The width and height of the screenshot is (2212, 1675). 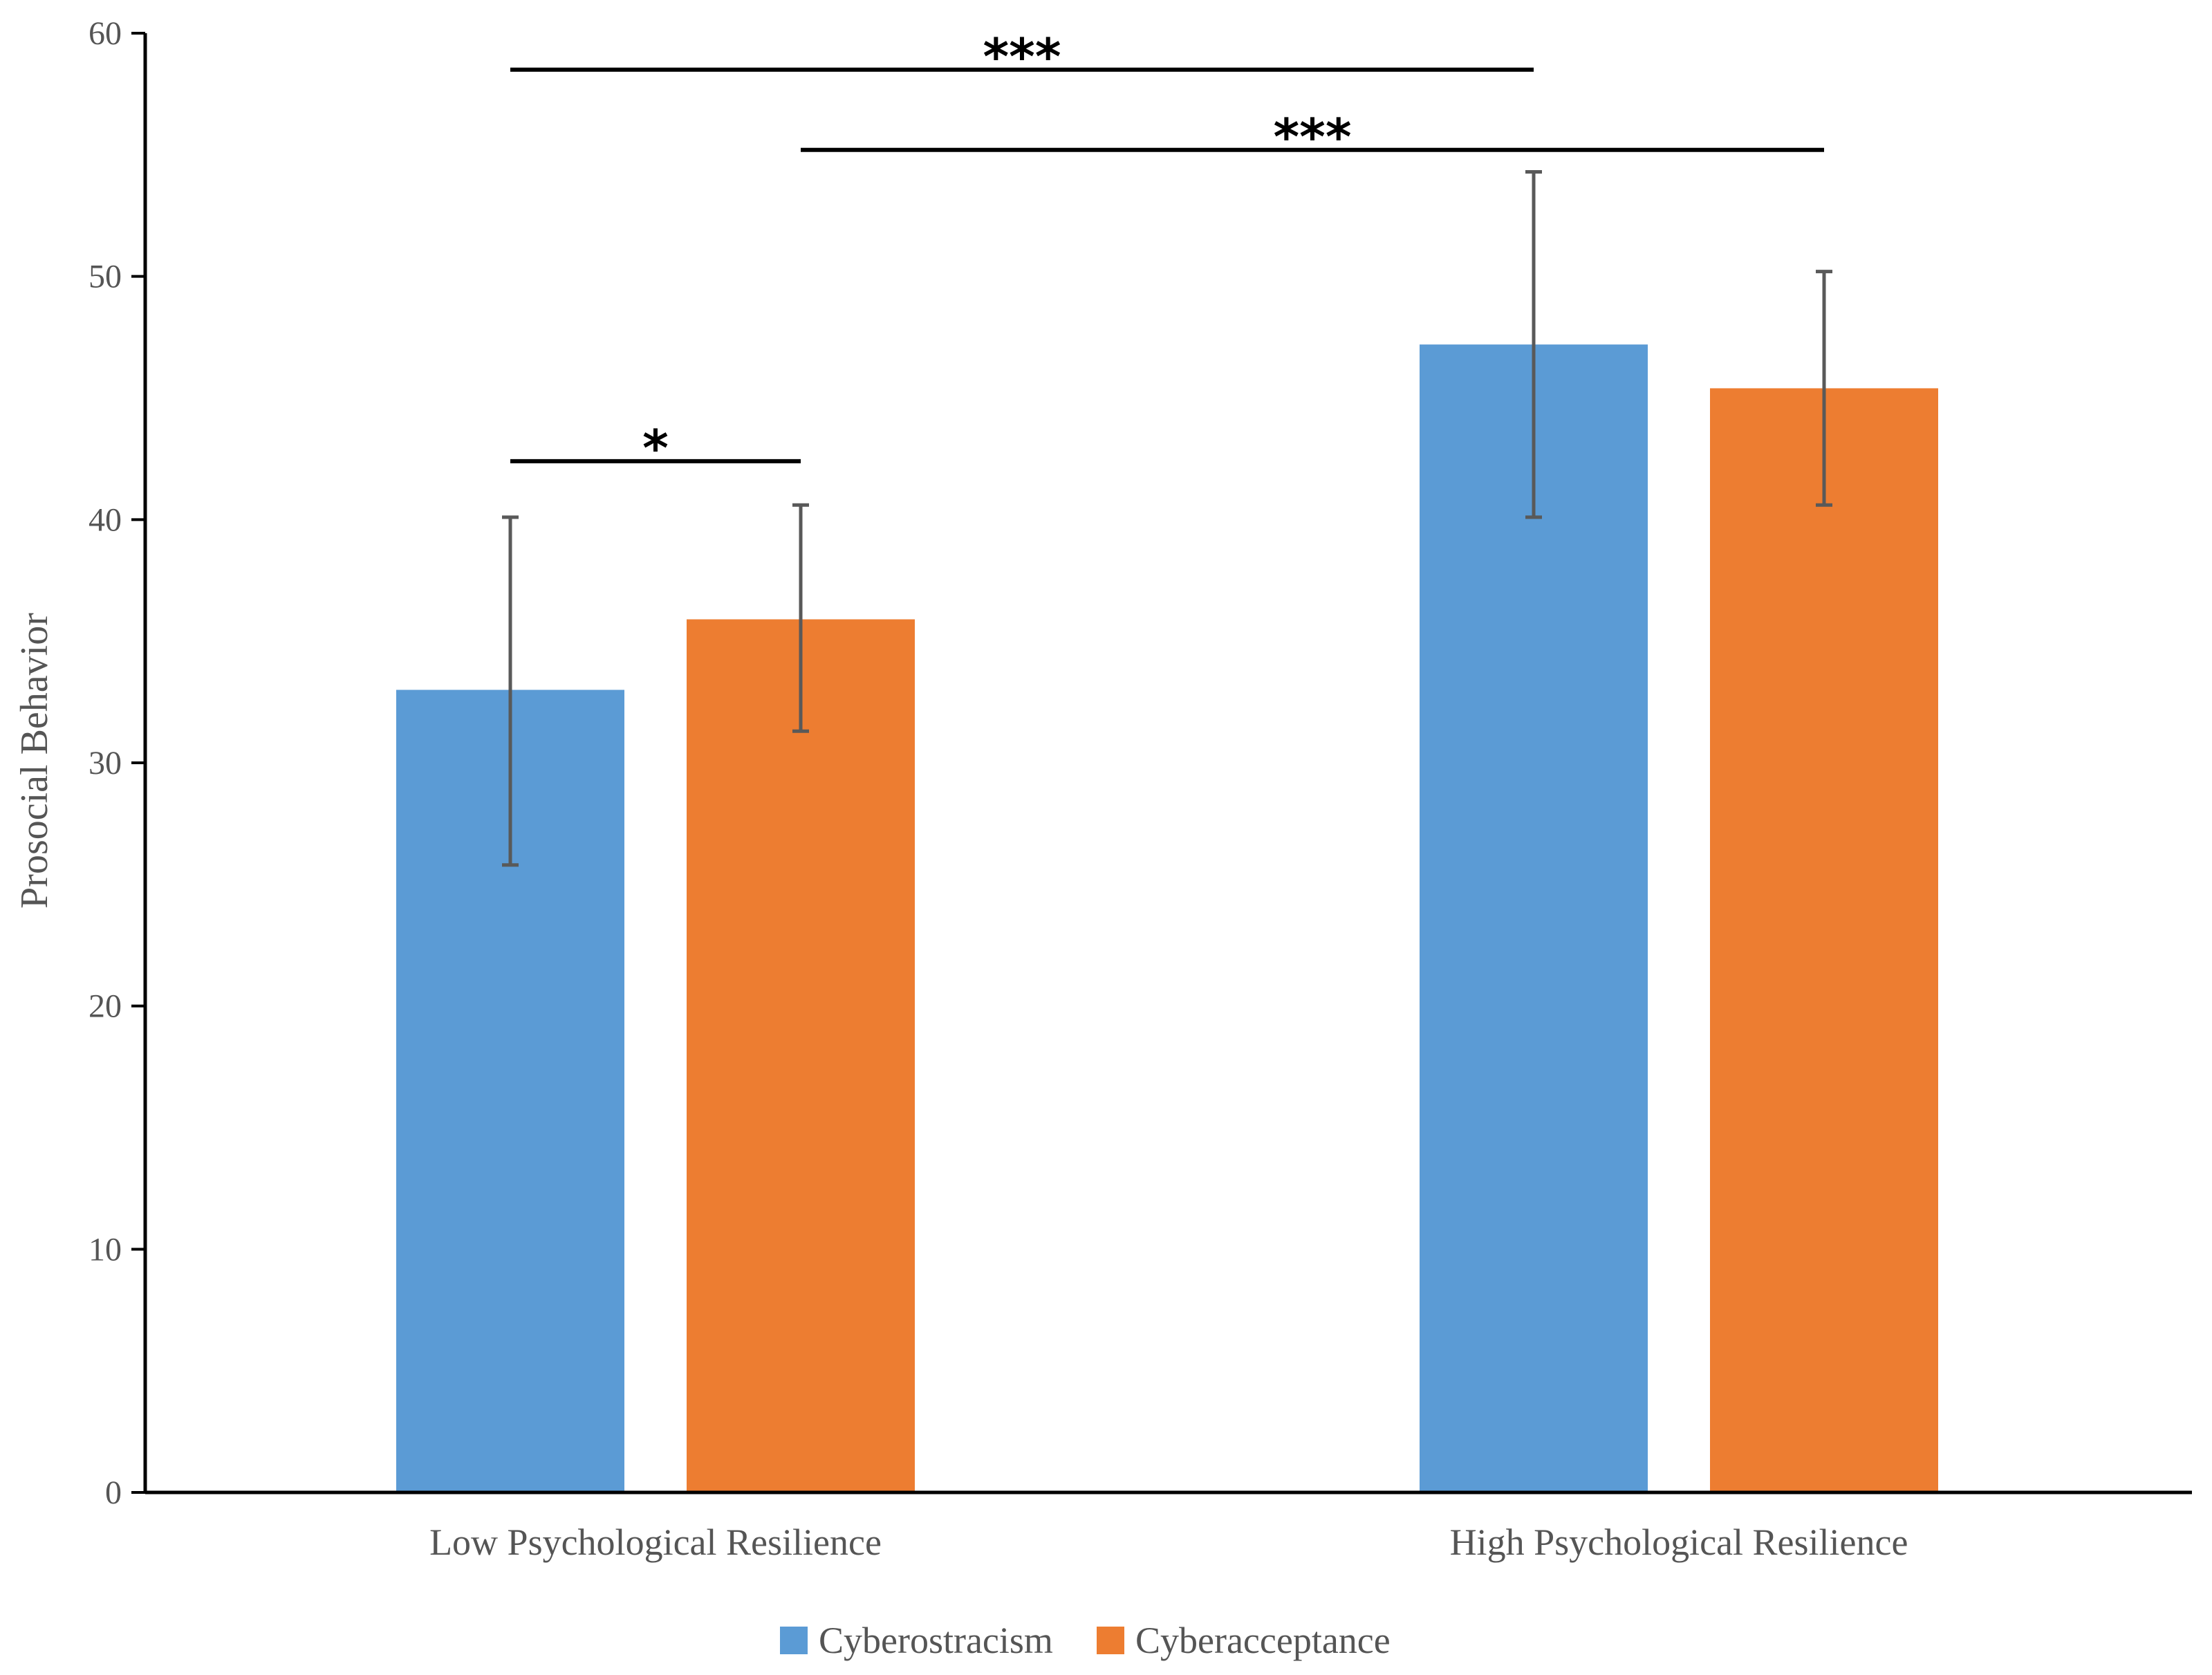 I want to click on x-category-label: High Psychological Resilience, so click(x=1679, y=1542).